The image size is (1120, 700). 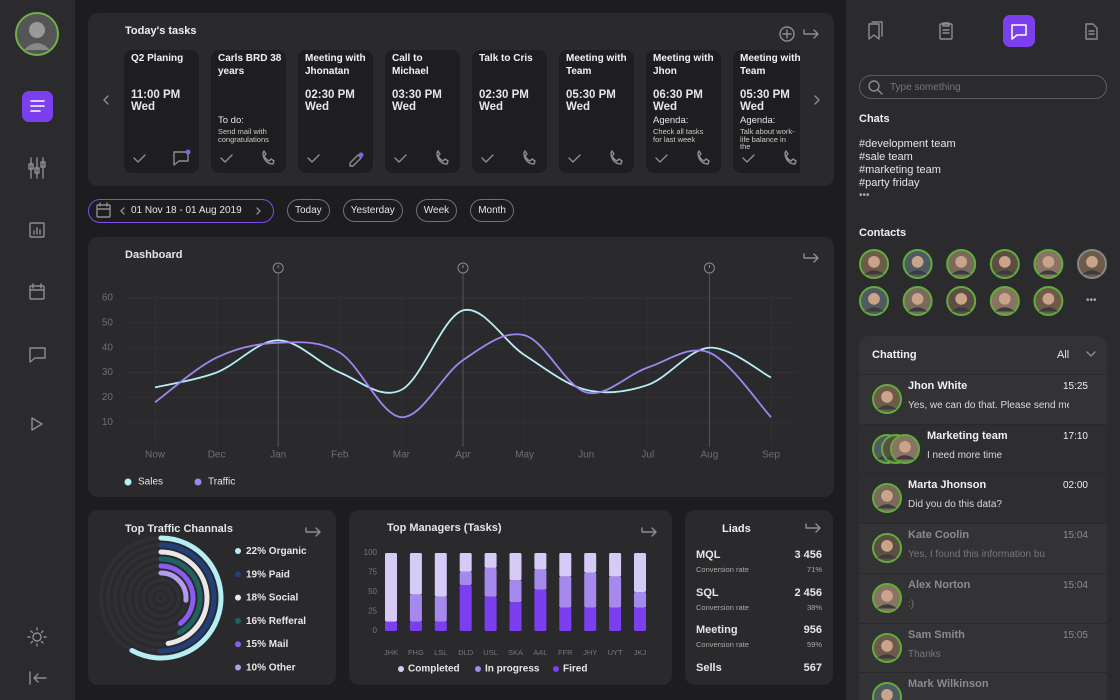 What do you see at coordinates (596, 111) in the screenshot?
I see `task-card: Meeting with Team 05:30 PM Wed` at bounding box center [596, 111].